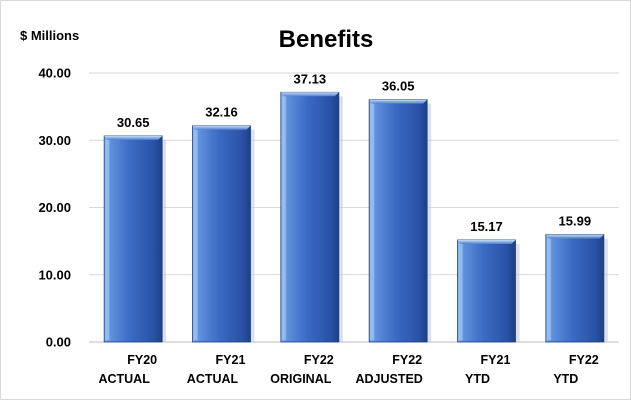  I want to click on data-label-1: 32.16, so click(221, 112).